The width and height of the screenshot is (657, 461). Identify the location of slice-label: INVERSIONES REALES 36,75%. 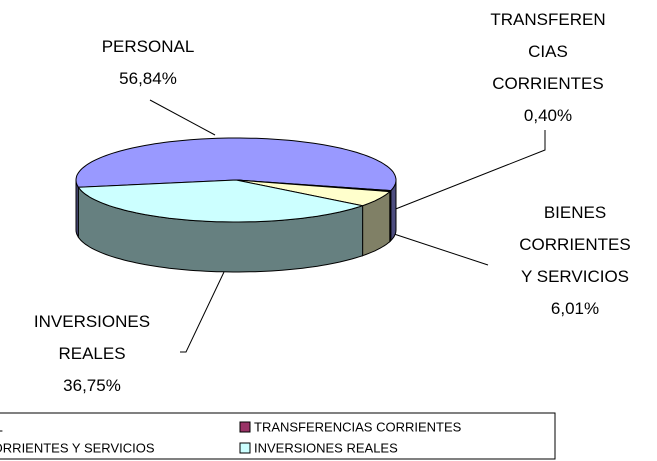
(92, 354).